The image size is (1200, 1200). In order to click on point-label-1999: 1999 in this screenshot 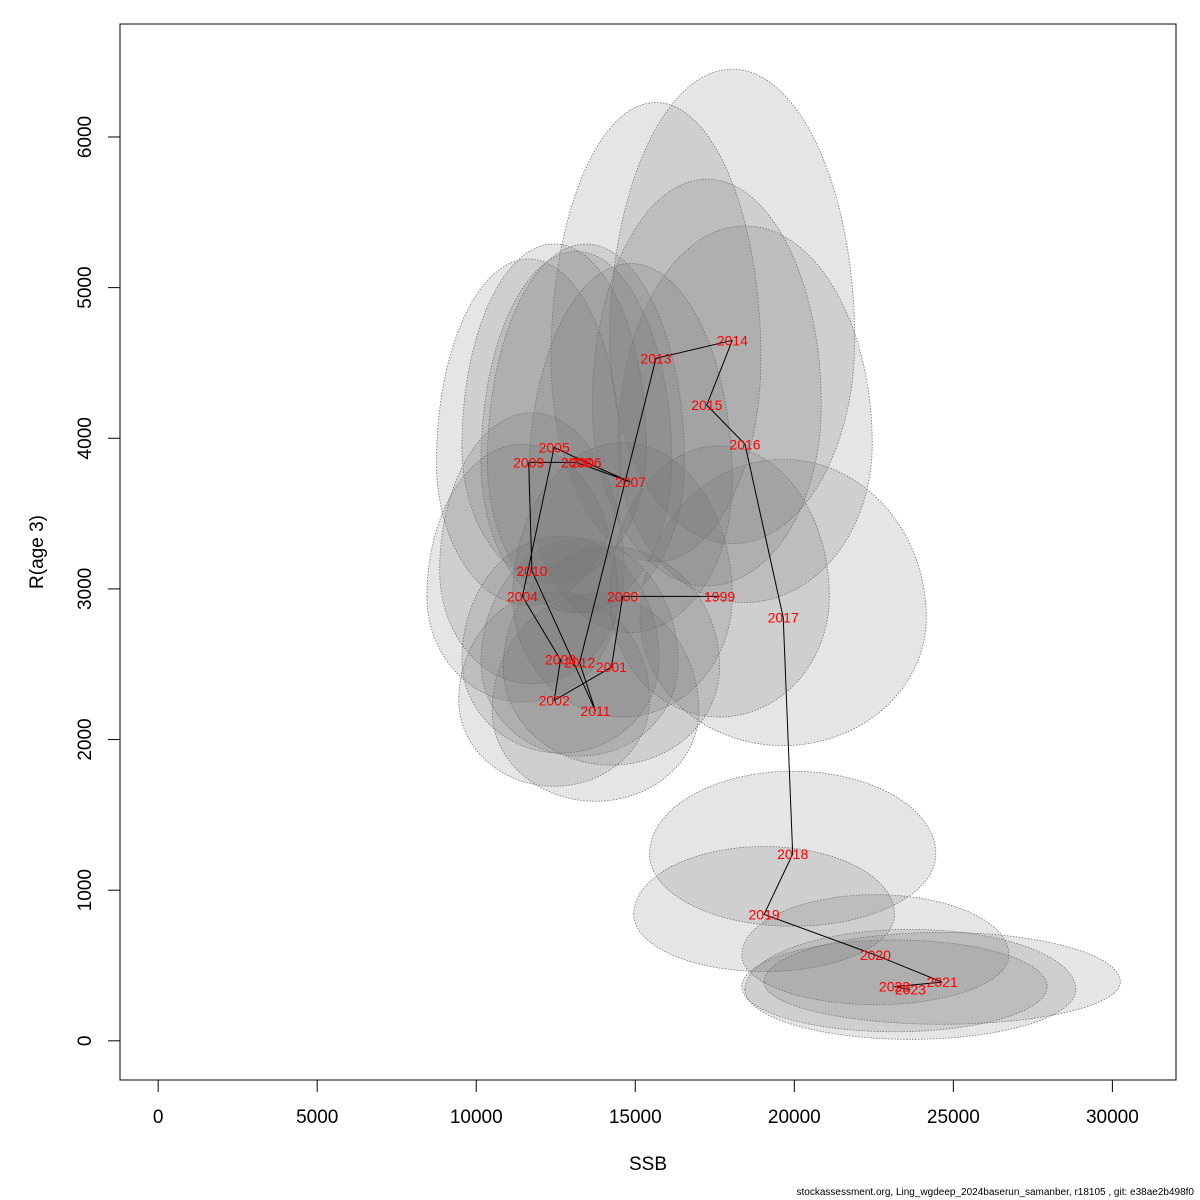, I will do `click(719, 596)`.